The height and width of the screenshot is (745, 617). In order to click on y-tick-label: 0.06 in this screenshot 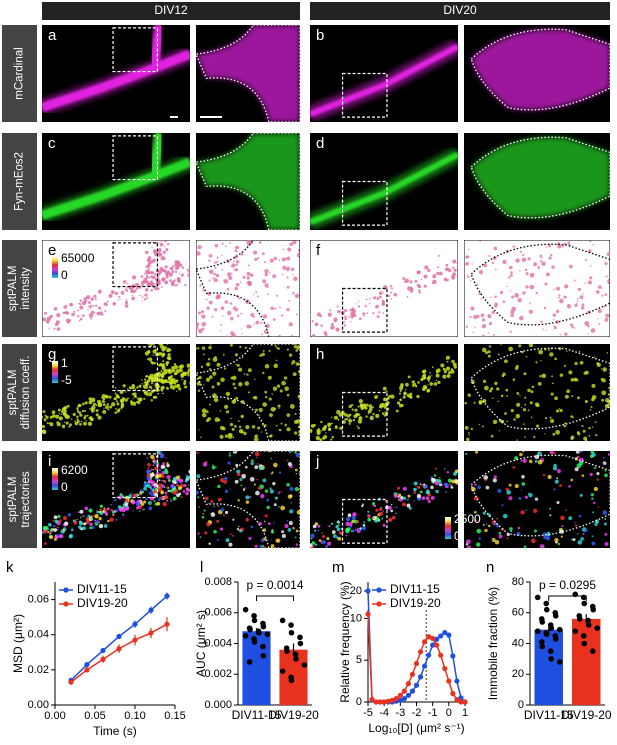, I will do `click(38, 599)`.